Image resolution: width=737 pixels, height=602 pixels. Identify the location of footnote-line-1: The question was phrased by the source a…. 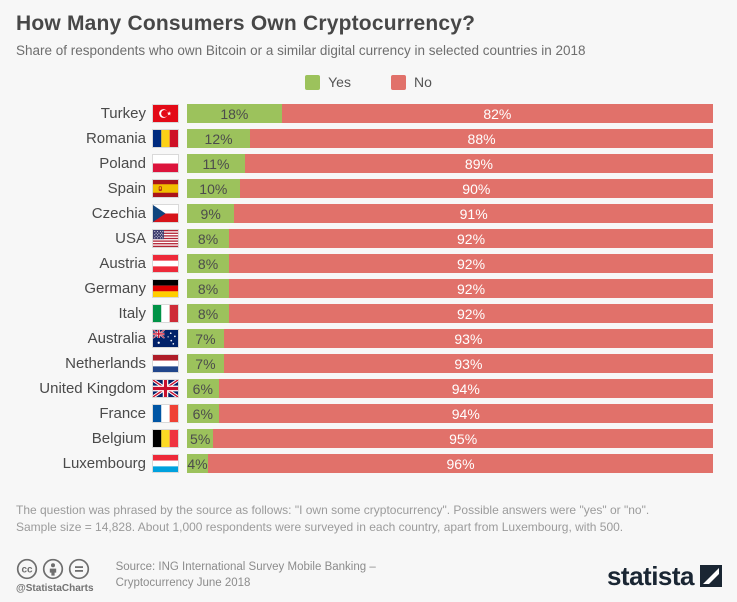
(333, 510).